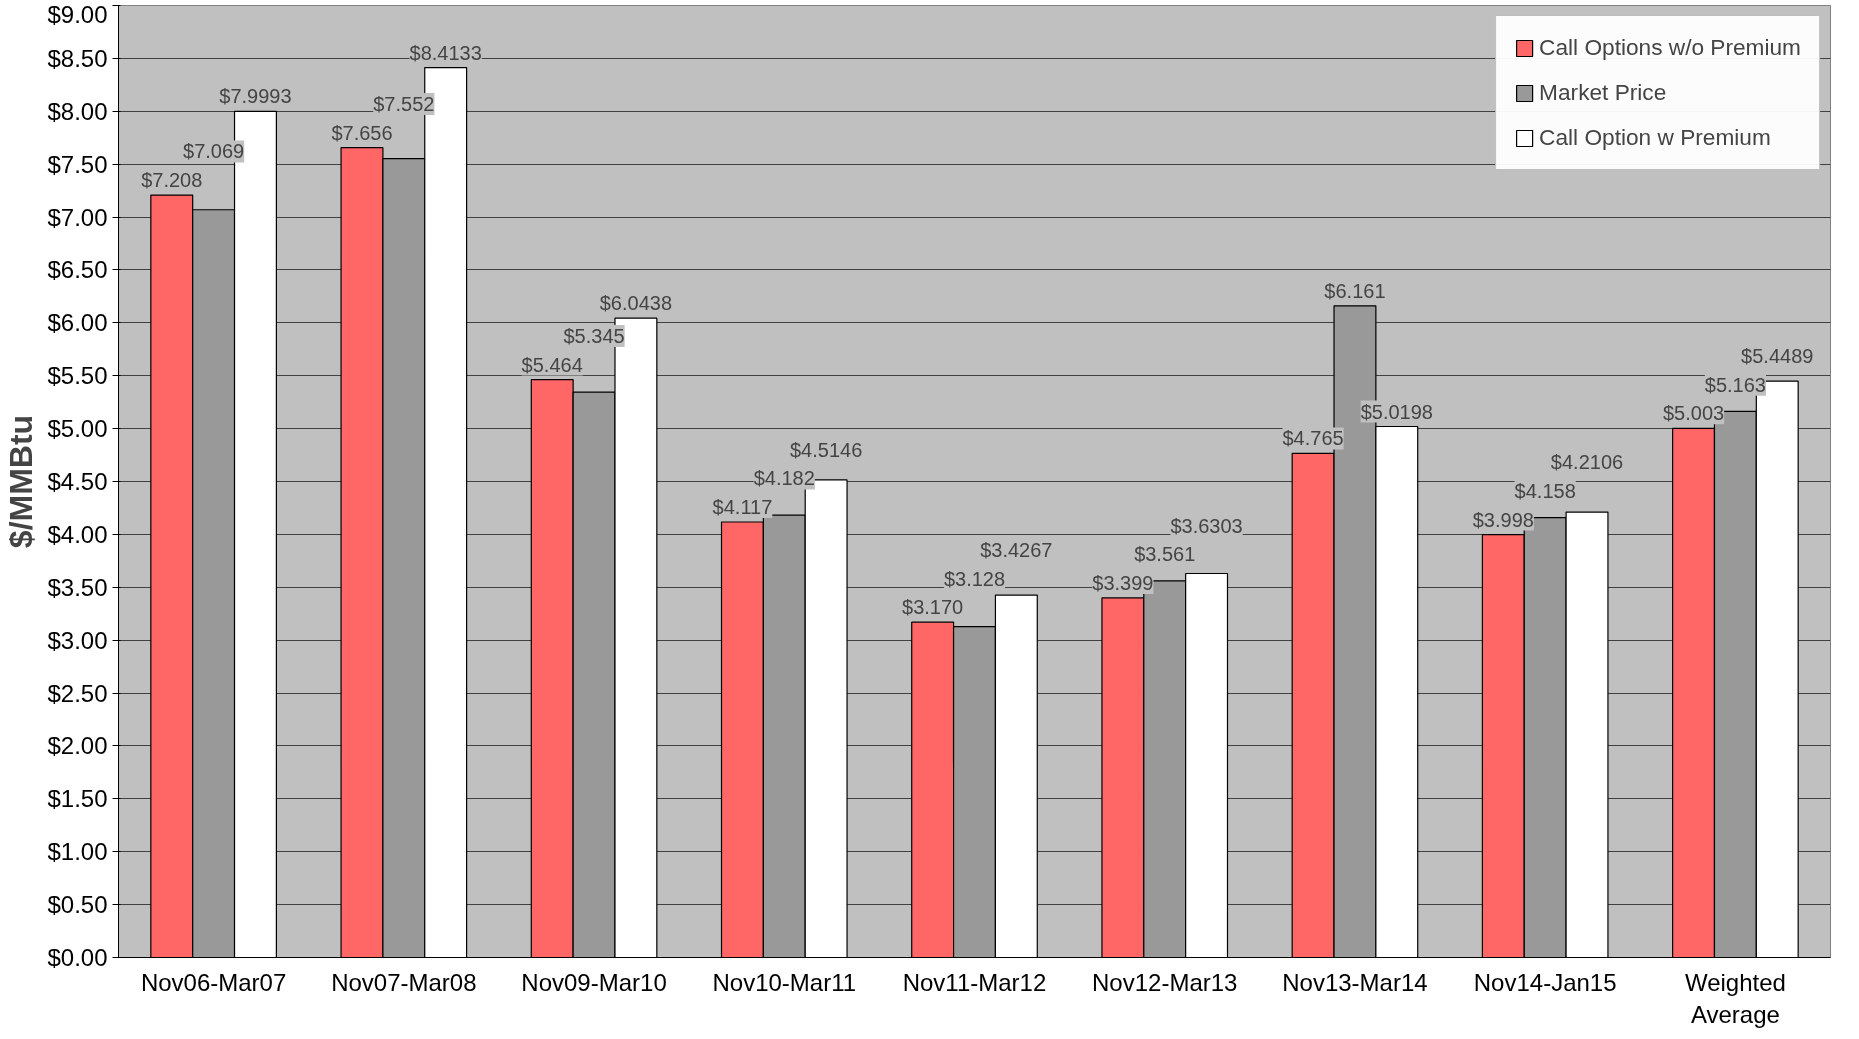 The image size is (1859, 1039). I want to click on data-label: $7.552, so click(404, 104).